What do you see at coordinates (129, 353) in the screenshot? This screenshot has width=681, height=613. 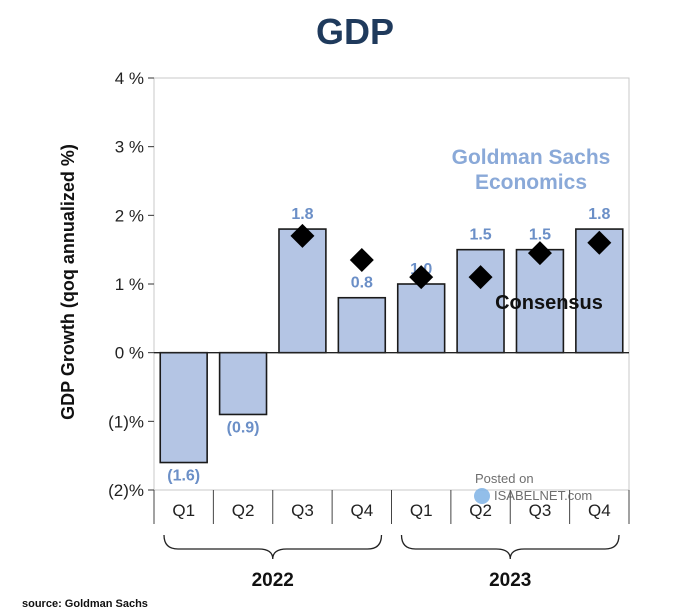 I see `y-tick-label: 0 %` at bounding box center [129, 353].